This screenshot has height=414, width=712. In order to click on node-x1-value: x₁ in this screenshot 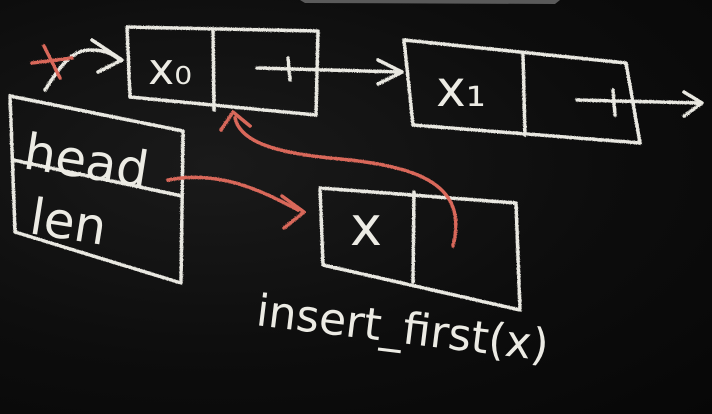, I will do `click(461, 89)`.